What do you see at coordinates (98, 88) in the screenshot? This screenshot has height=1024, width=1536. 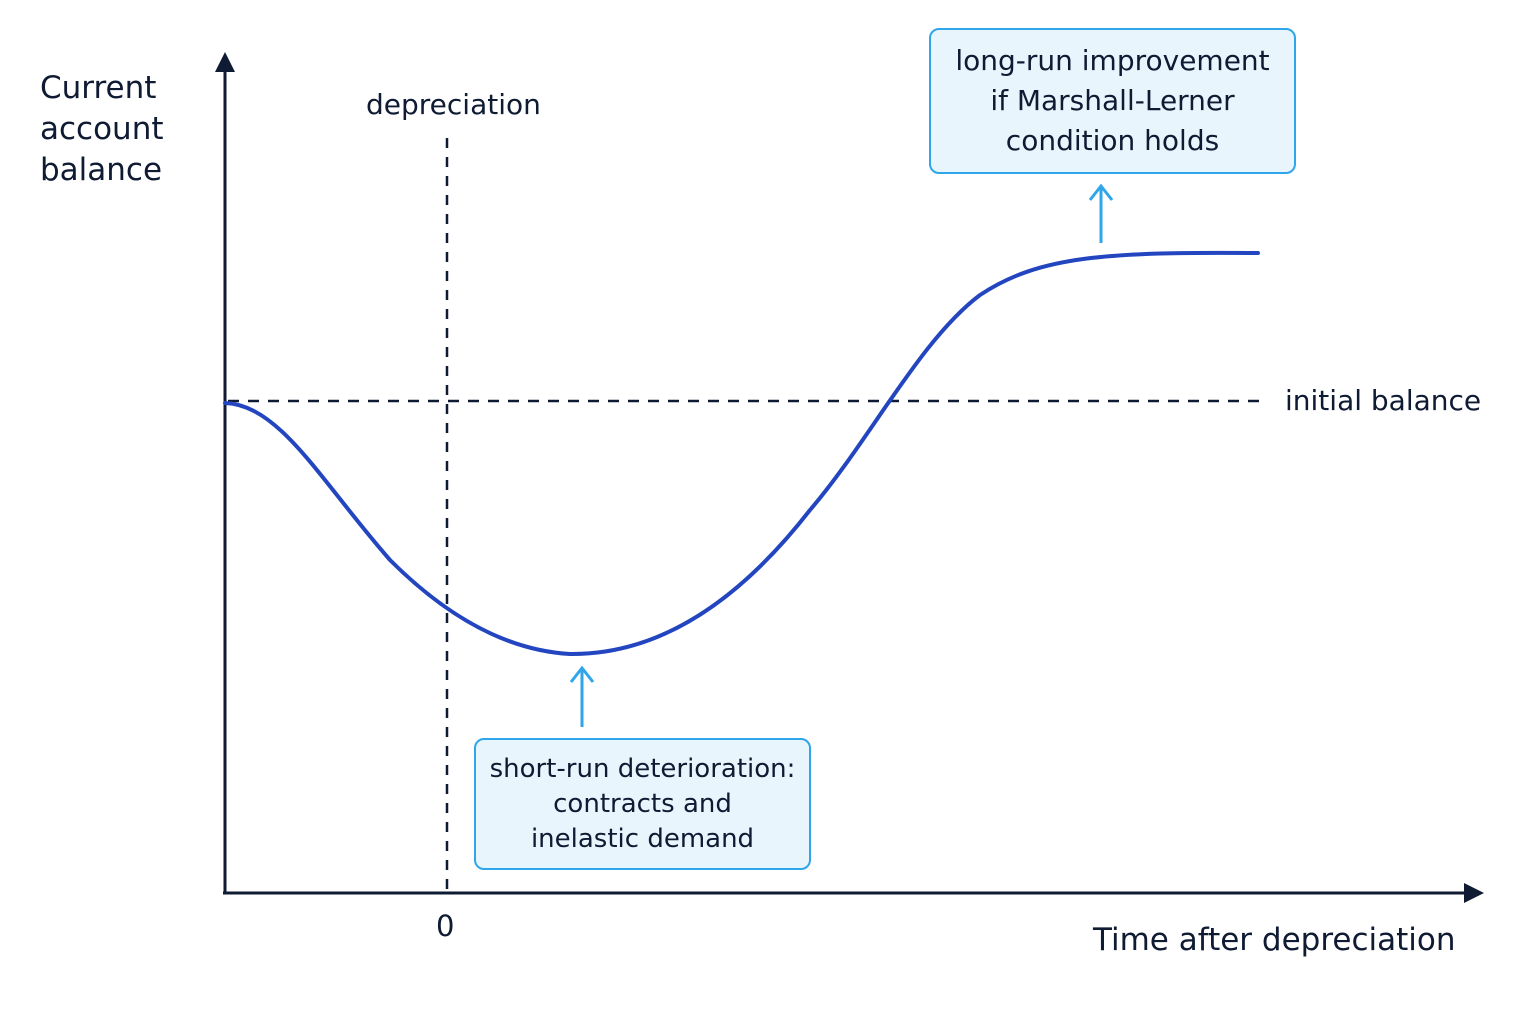 I see `y-axis-label-line: Current` at bounding box center [98, 88].